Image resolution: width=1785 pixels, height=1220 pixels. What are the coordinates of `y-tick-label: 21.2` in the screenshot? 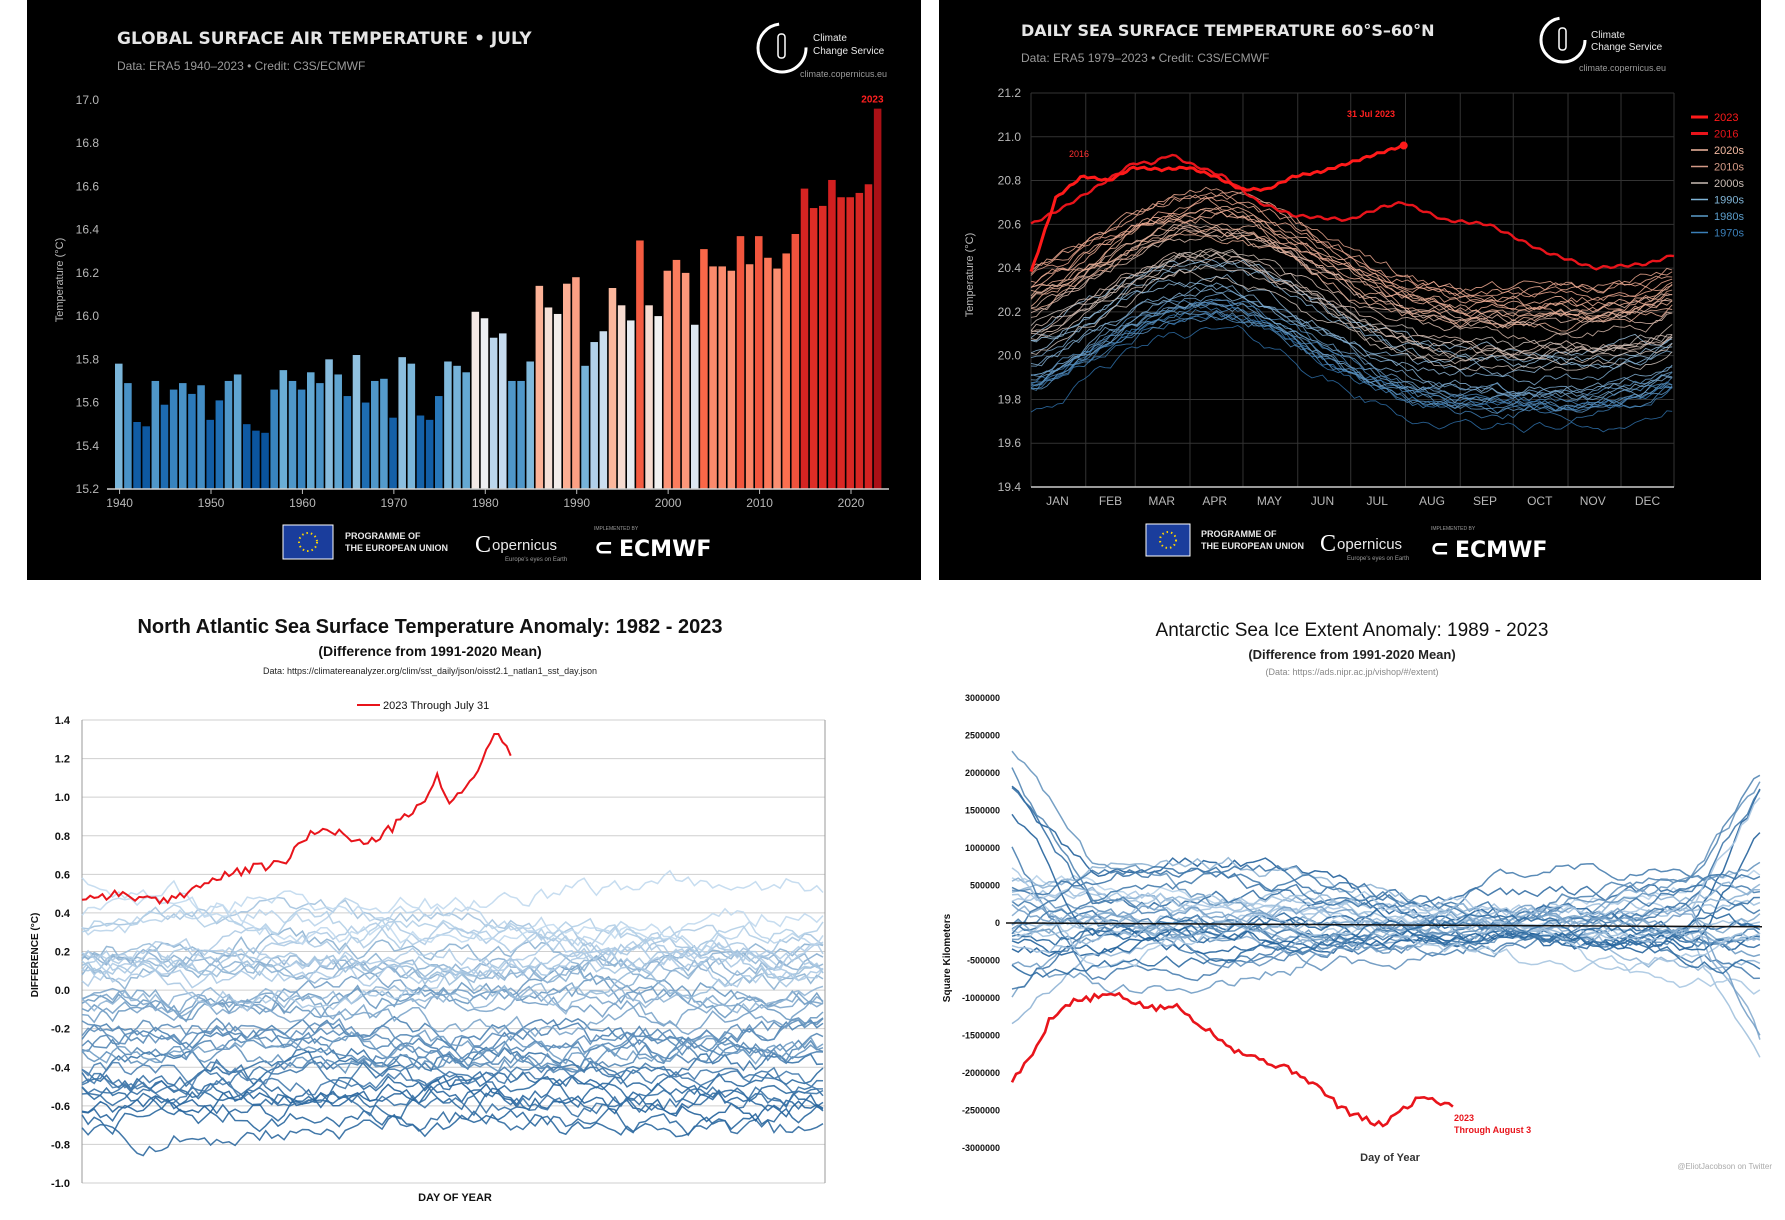 It's located at (1010, 93).